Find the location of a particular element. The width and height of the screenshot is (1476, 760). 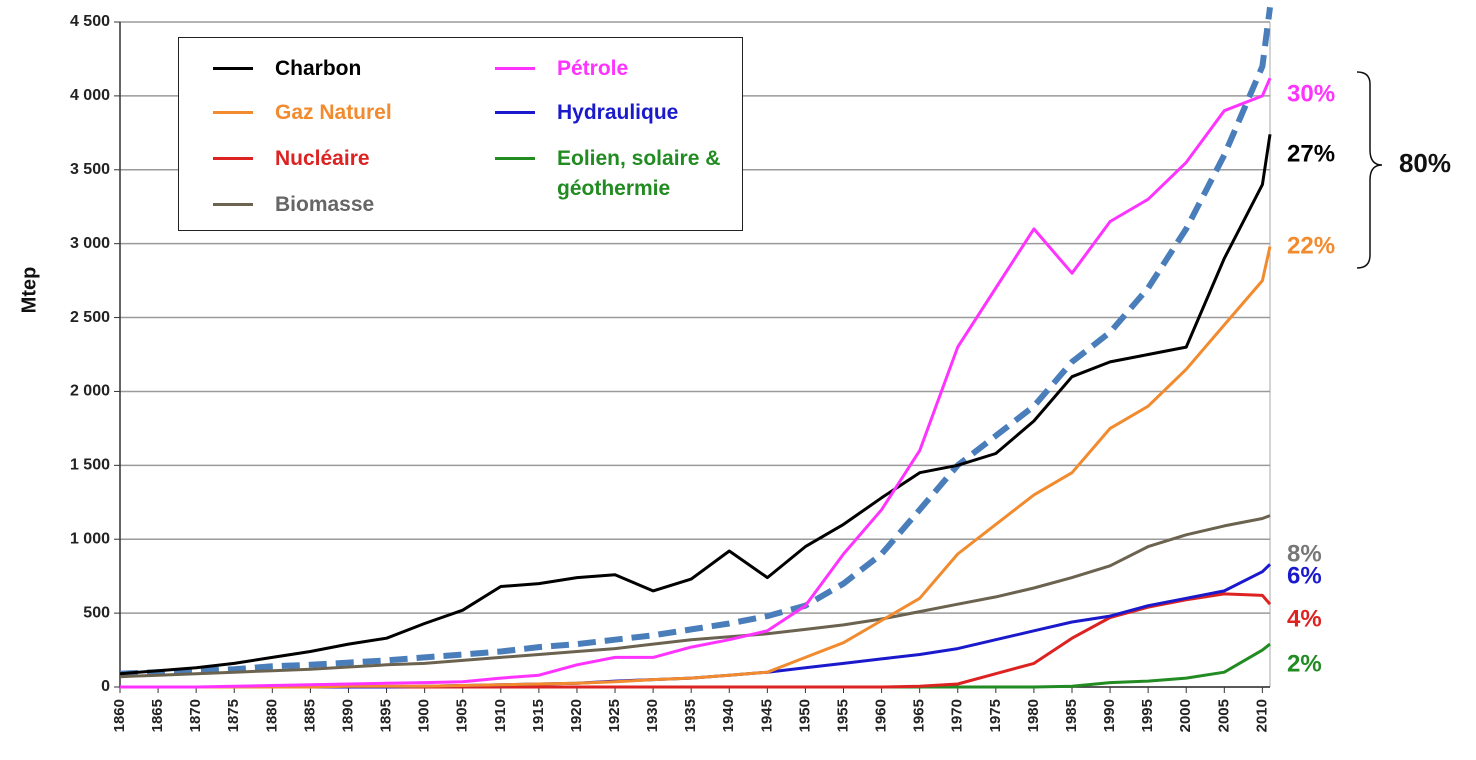

share-label: 4% is located at coordinates (1304, 618).